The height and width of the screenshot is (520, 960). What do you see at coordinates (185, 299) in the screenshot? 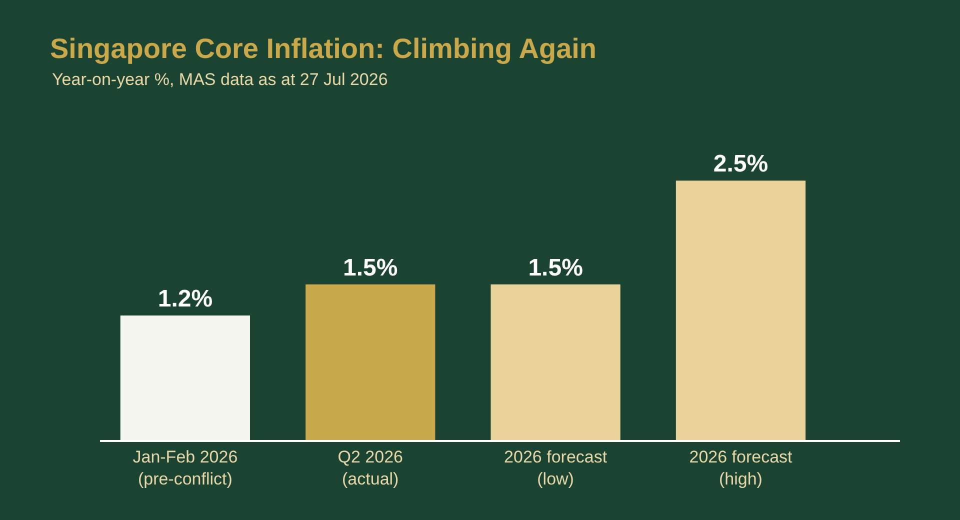
I see `data-label: 1.2%` at bounding box center [185, 299].